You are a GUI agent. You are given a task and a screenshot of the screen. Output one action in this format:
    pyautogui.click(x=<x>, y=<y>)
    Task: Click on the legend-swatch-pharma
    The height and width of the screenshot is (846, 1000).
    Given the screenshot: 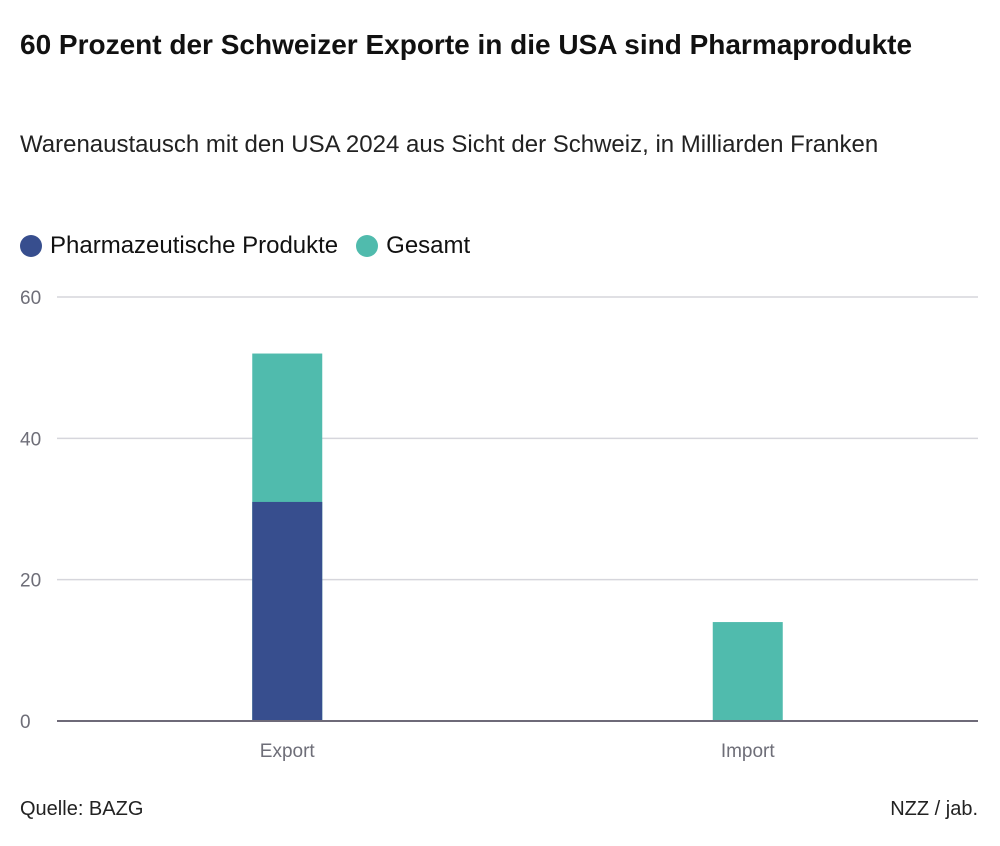 What is the action you would take?
    pyautogui.click(x=31, y=246)
    